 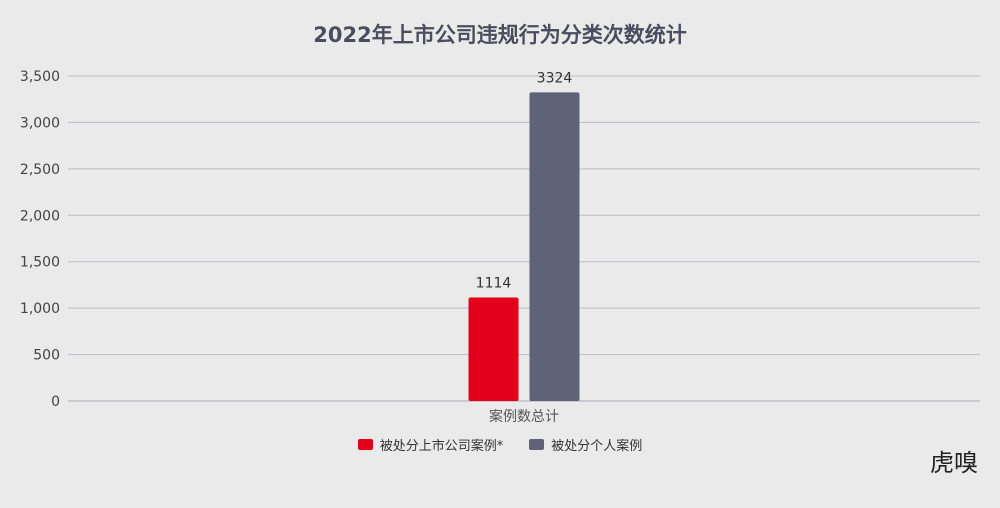 I want to click on huxiu-logo: 虎嗅, so click(x=954, y=460).